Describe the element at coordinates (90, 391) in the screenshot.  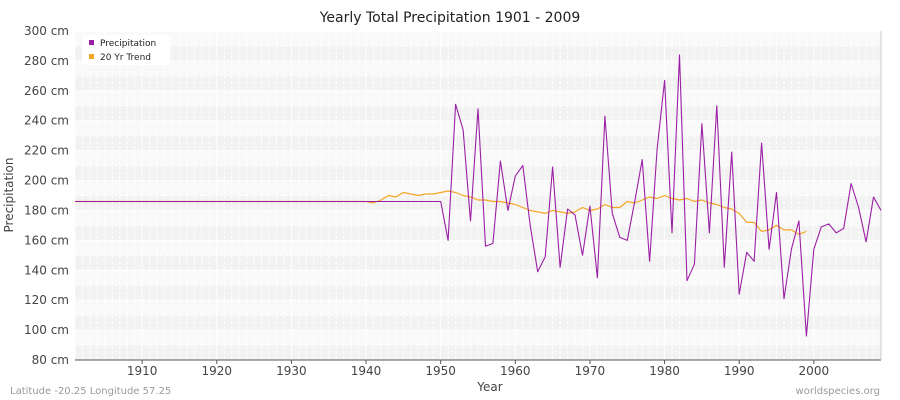
I see `footer-coordinates: Latitude -20.25 Longitude 57.25` at that location.